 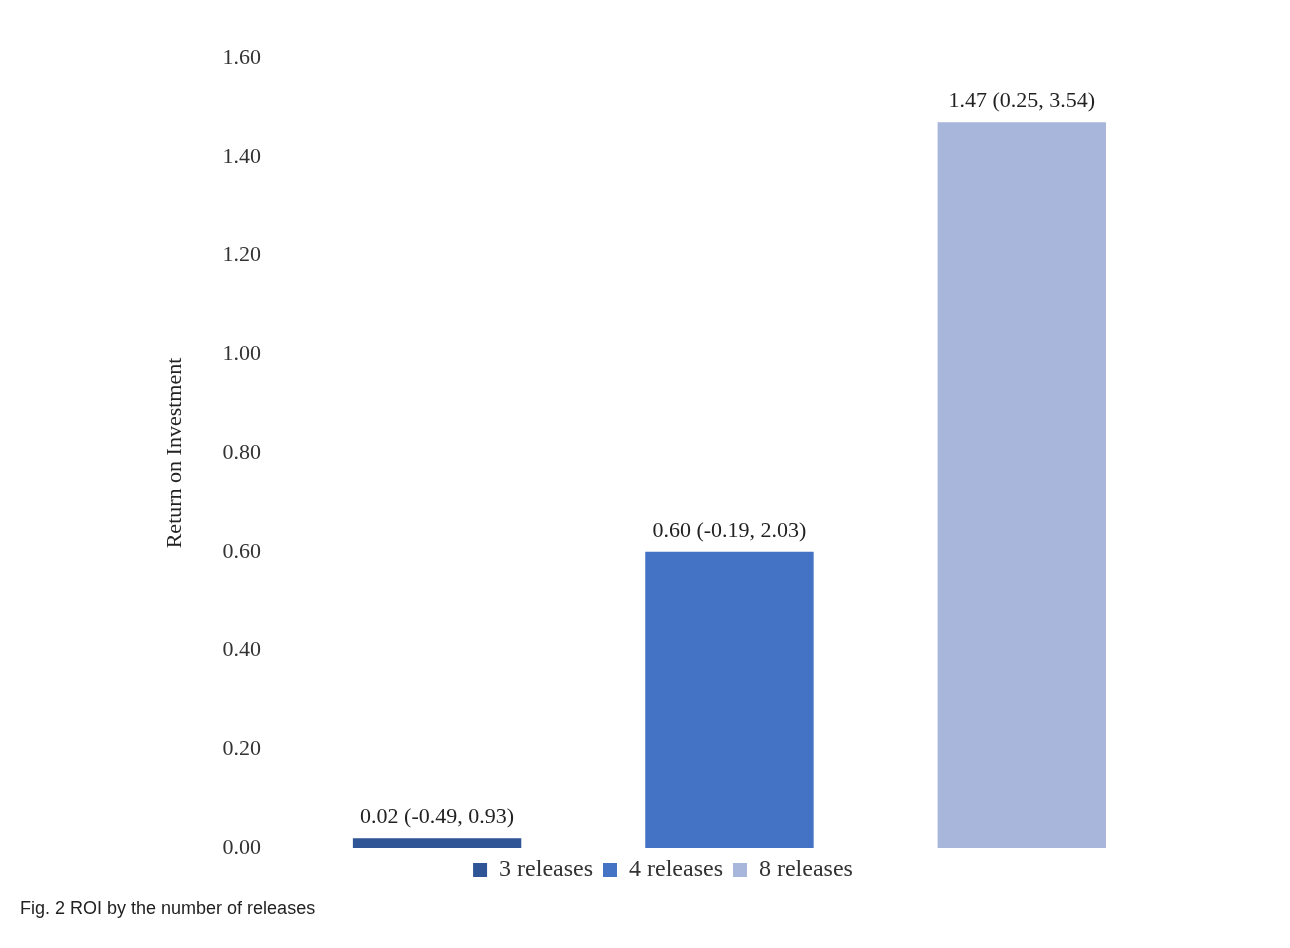 I want to click on y-tick-label: 1.00, so click(x=241, y=353).